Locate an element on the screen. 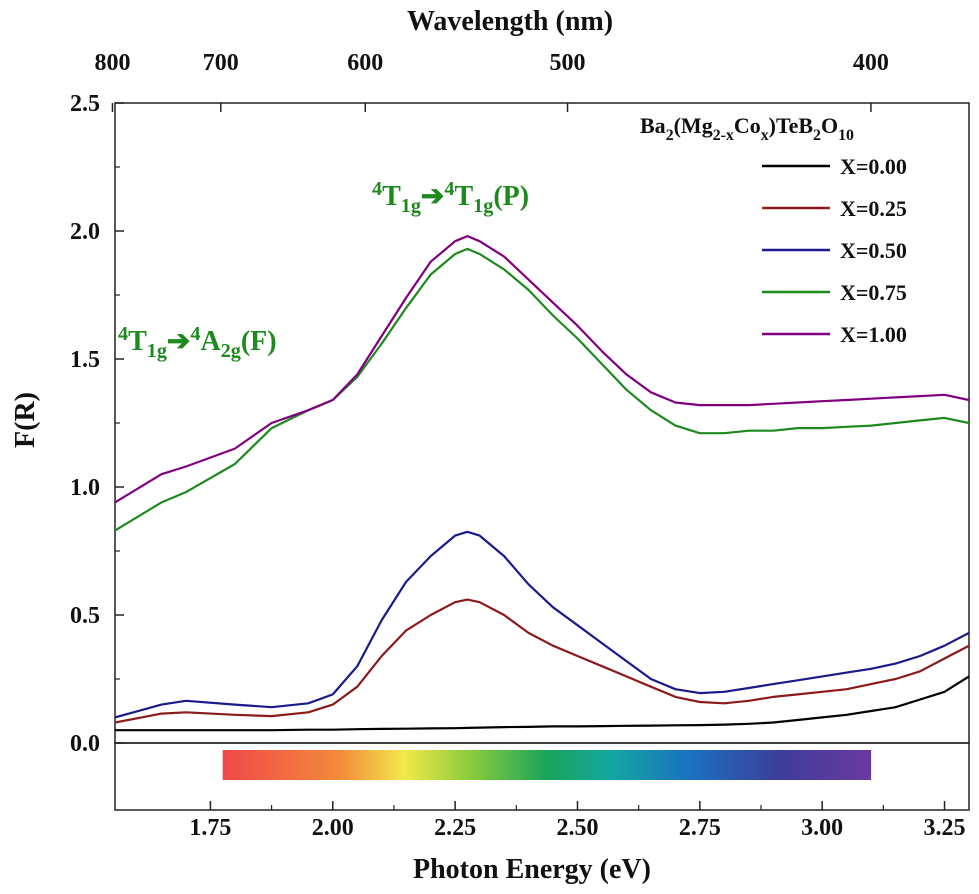 The height and width of the screenshot is (894, 979). y-axis-title: F(R) is located at coordinates (25, 420).